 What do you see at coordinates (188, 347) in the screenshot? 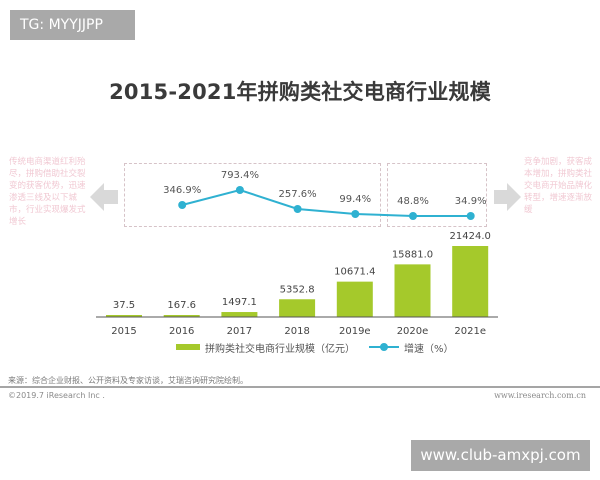
I see `legend-bar-swatch` at bounding box center [188, 347].